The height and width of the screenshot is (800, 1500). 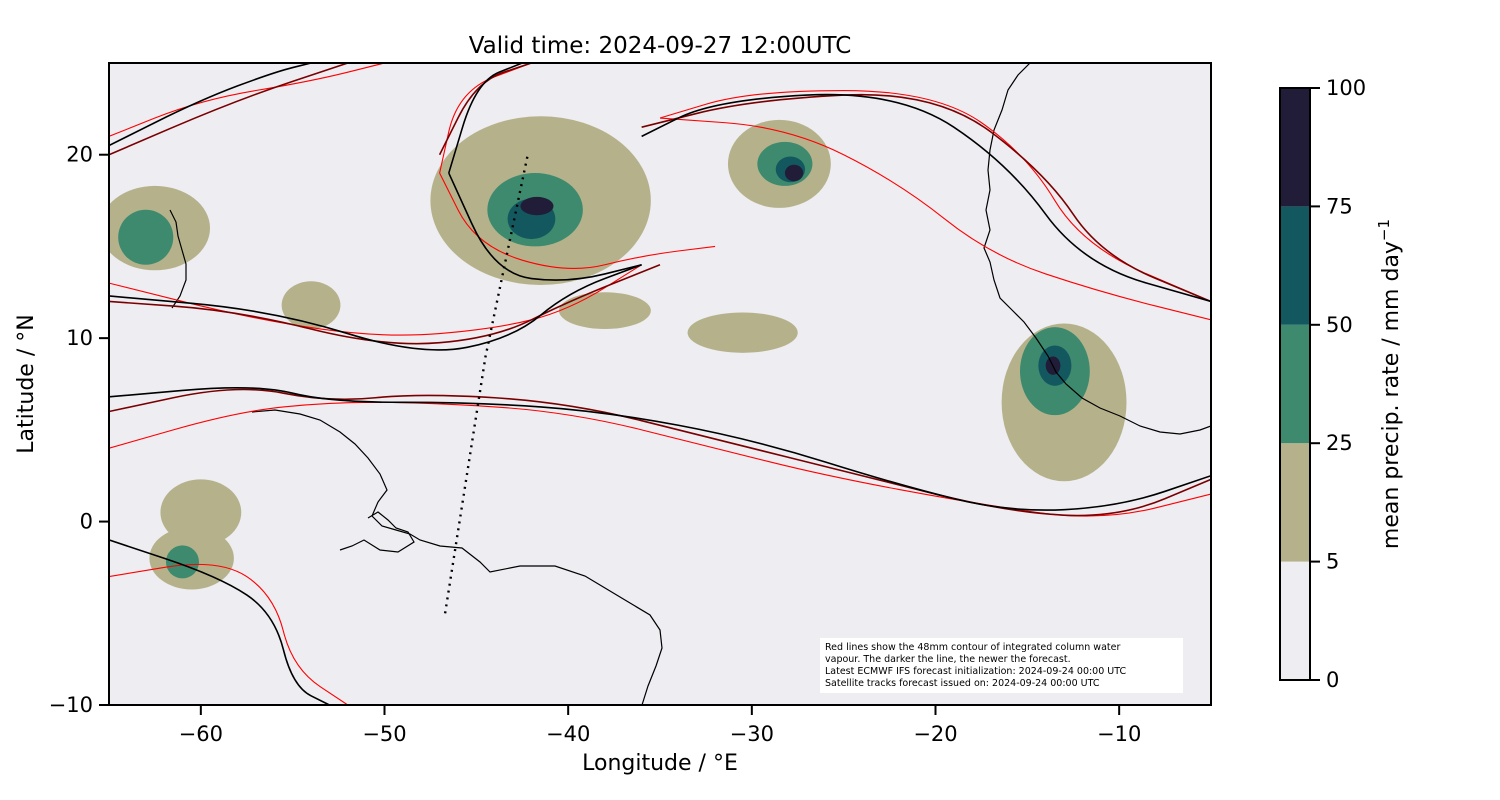 What do you see at coordinates (1339, 206) in the screenshot?
I see `colorbar-tick-label: 75` at bounding box center [1339, 206].